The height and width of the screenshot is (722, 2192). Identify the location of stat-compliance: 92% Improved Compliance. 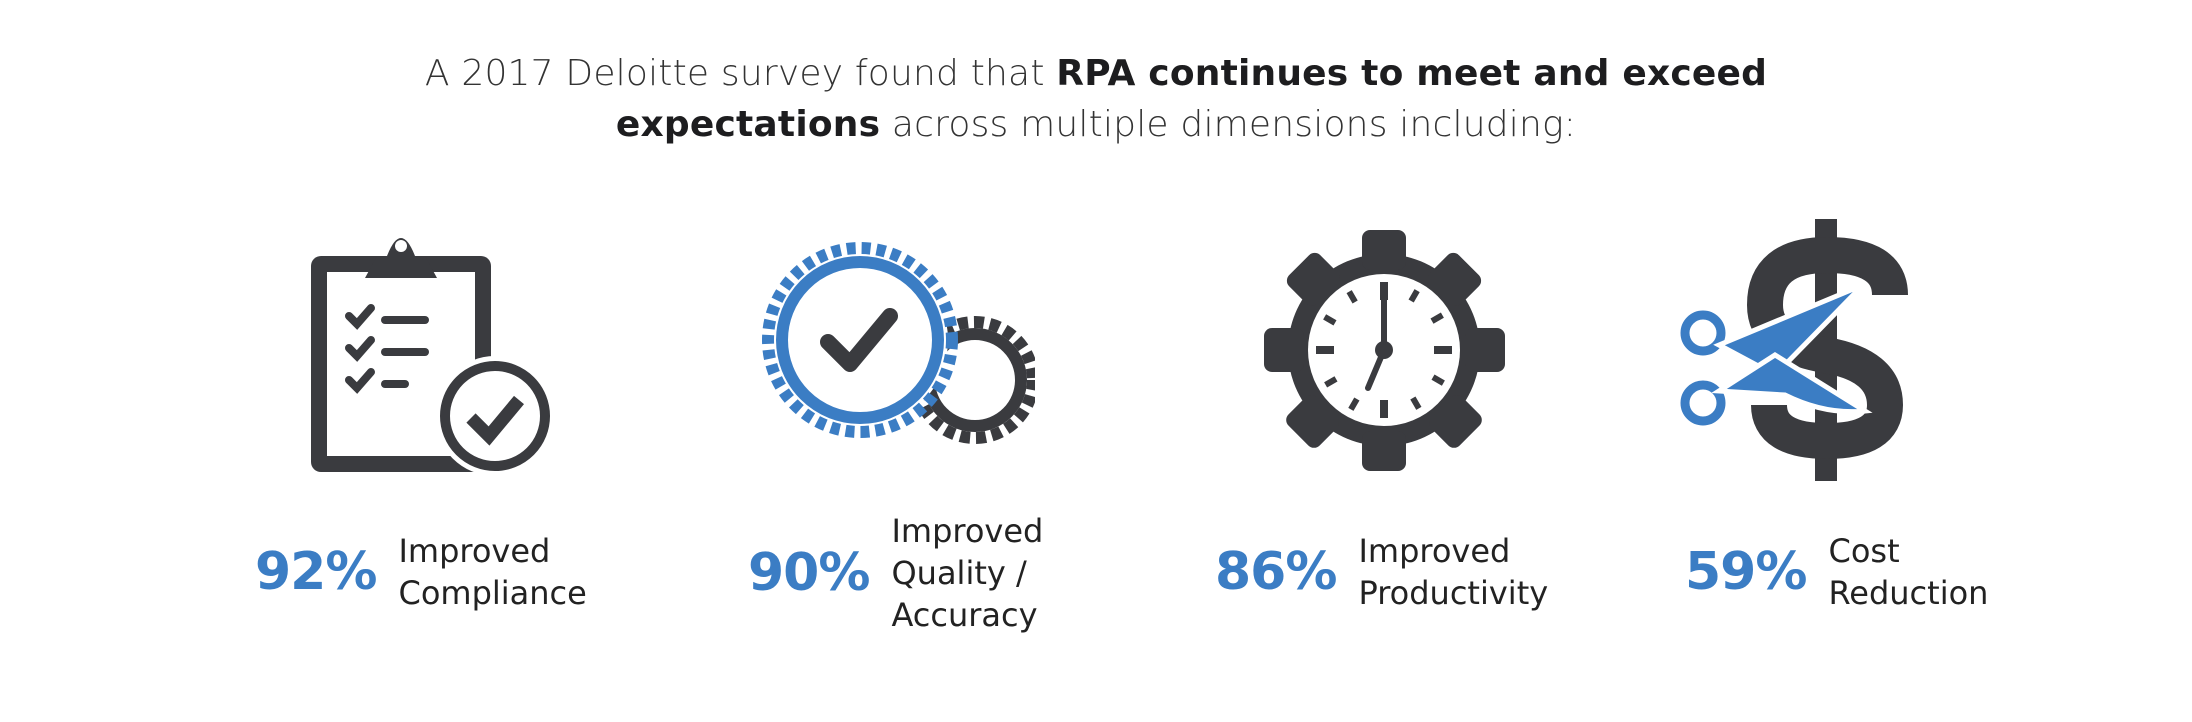
(421, 572).